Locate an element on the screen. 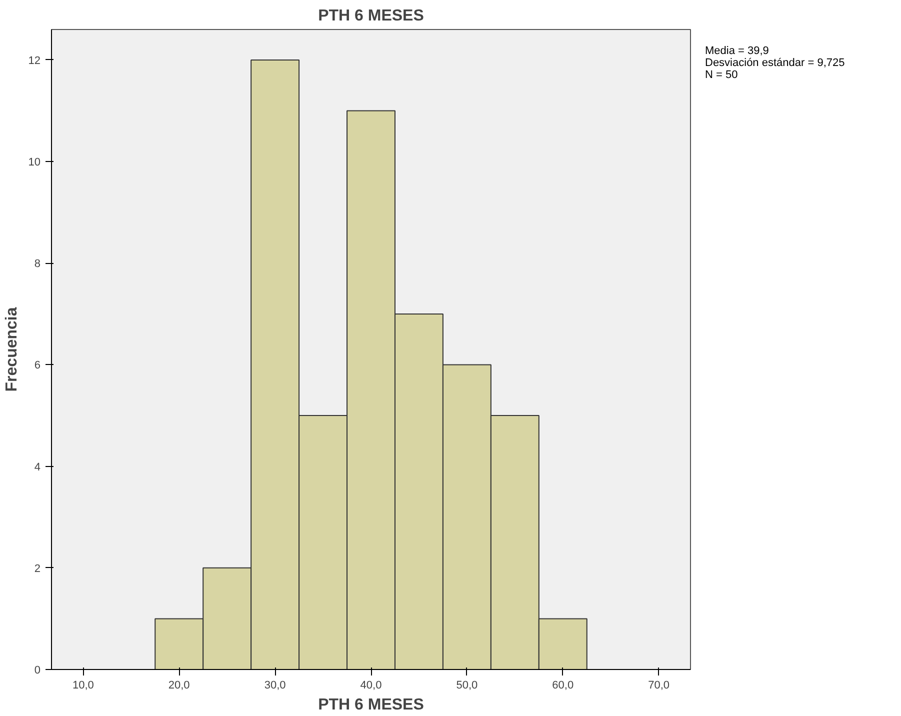  x-tick-label: 30,0 is located at coordinates (275, 686).